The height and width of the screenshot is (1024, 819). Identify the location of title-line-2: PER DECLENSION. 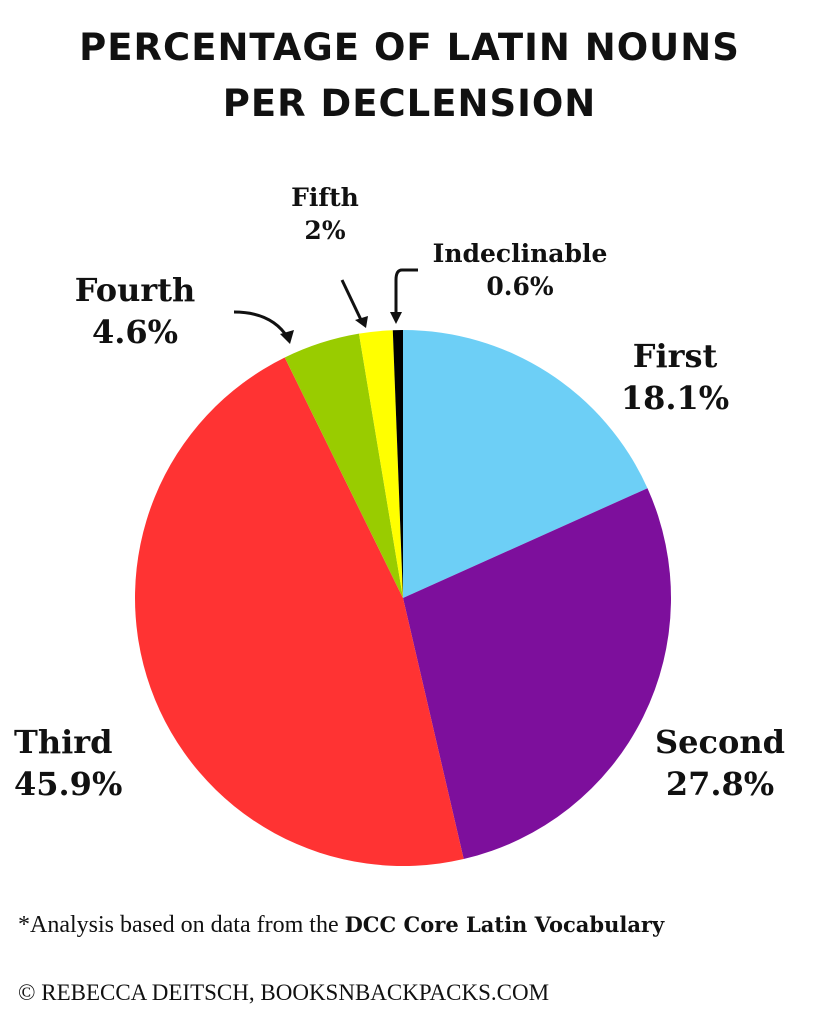
(409, 103).